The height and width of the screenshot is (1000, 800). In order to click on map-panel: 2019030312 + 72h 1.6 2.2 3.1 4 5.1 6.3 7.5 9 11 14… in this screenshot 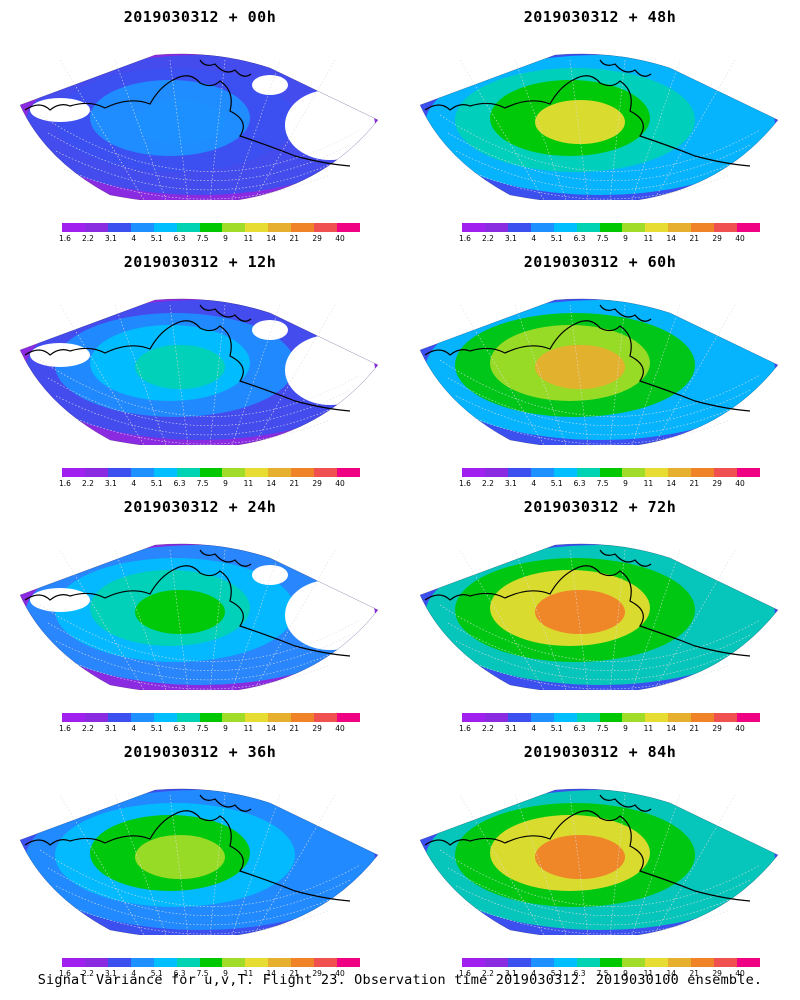, I will do `click(600, 612)`.